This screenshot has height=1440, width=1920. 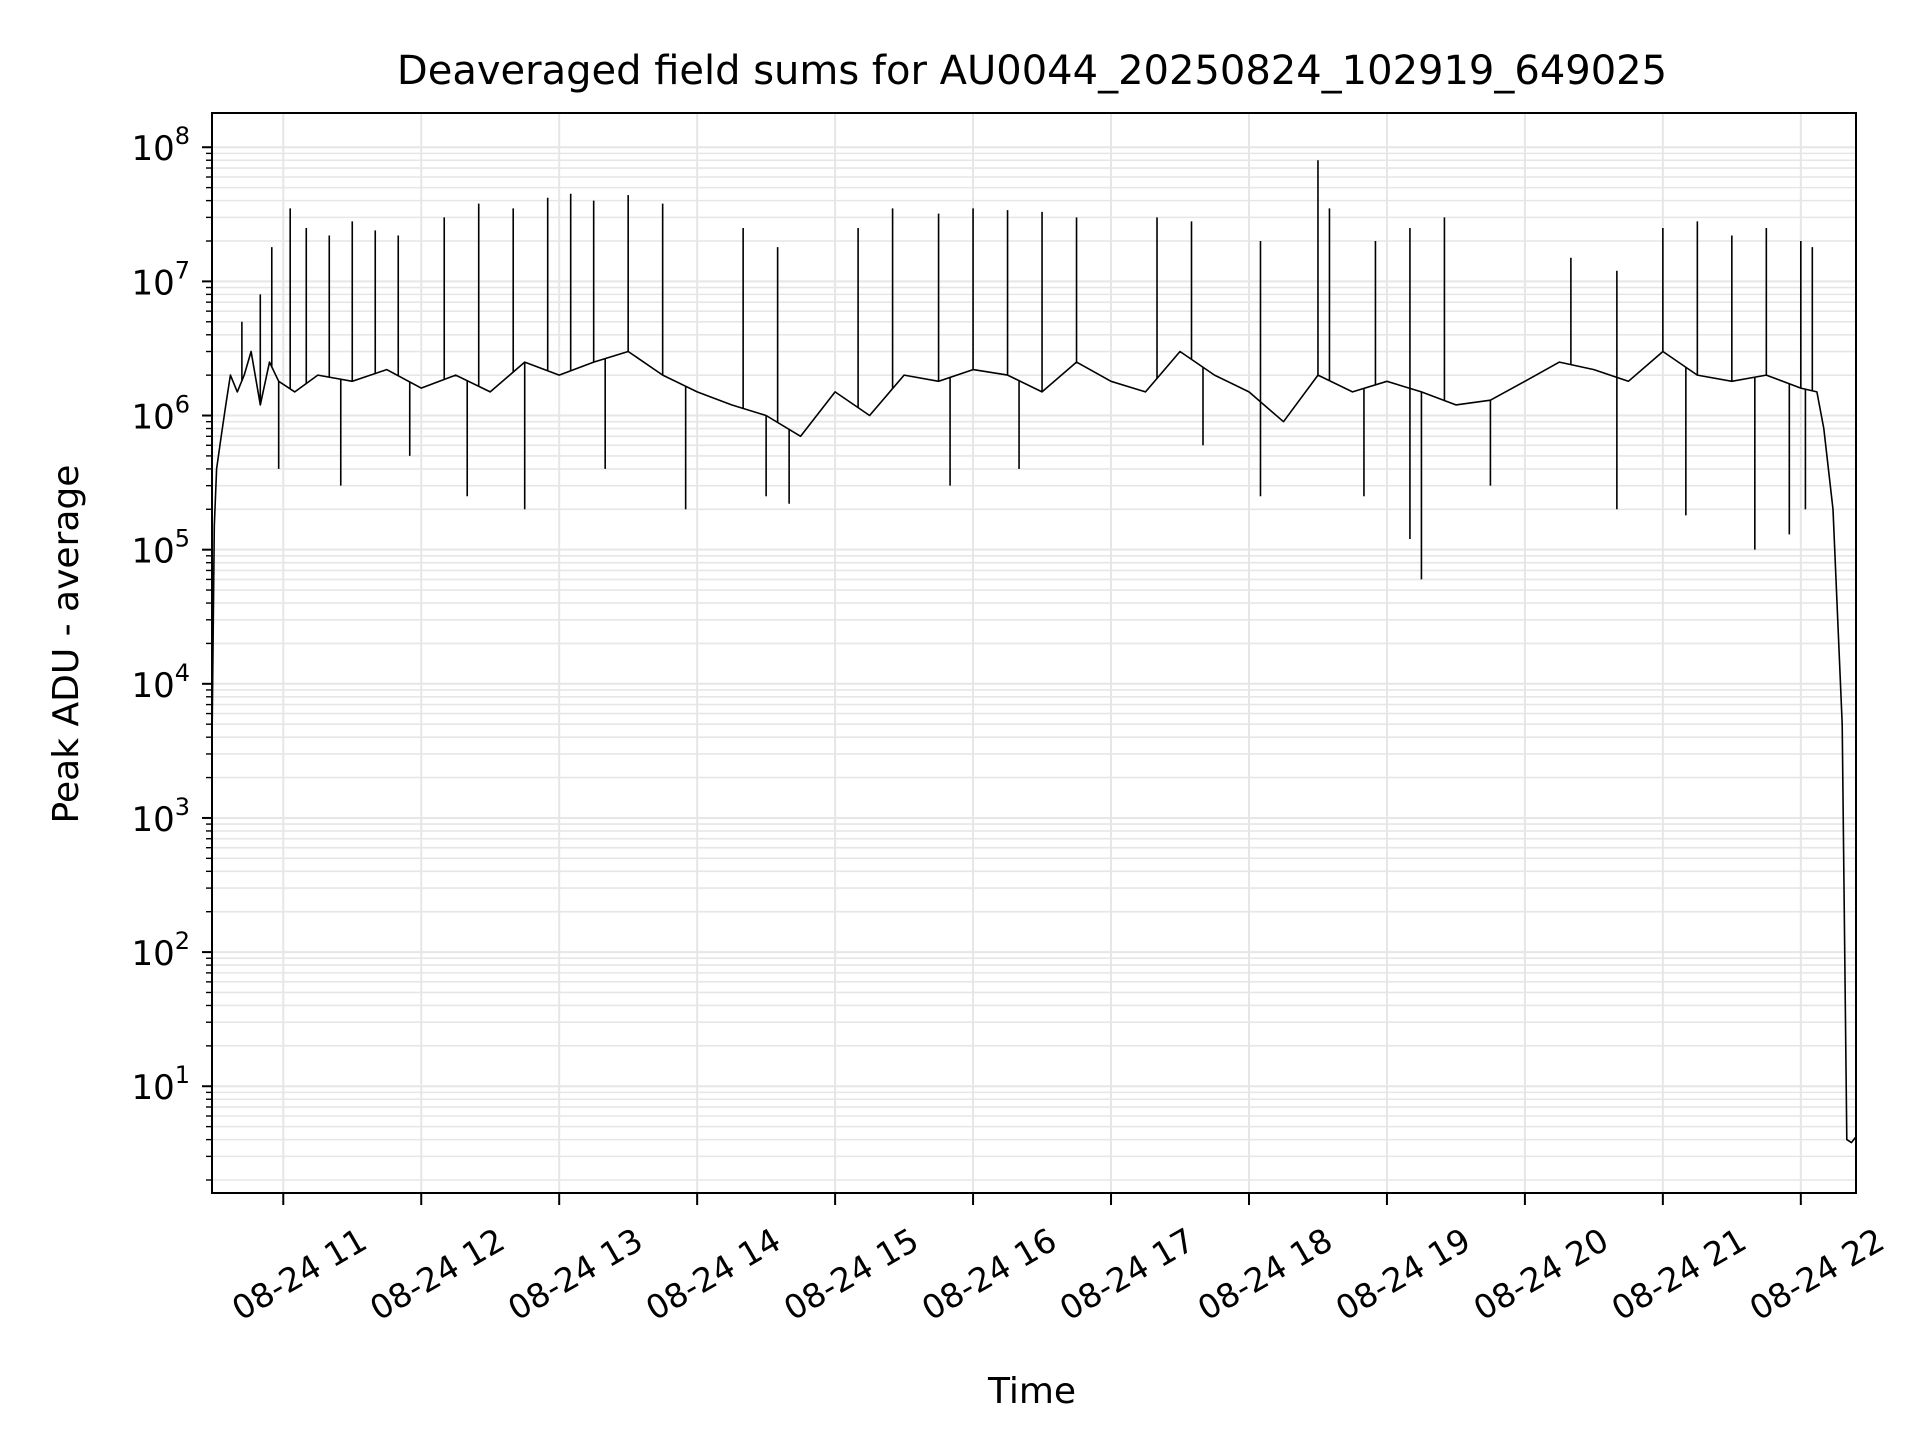 What do you see at coordinates (160, 1084) in the screenshot?
I see `y-tick-label: 10¹` at bounding box center [160, 1084].